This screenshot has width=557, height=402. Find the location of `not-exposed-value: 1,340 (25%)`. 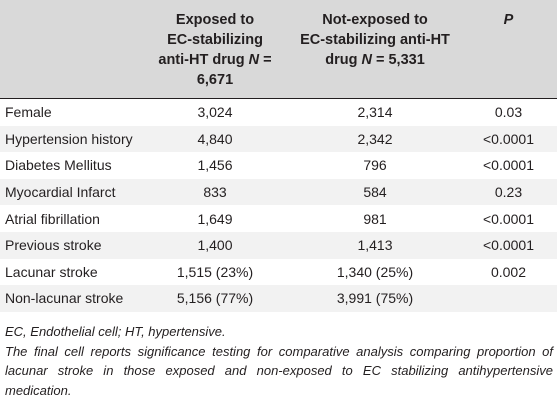

not-exposed-value: 1,340 (25%) is located at coordinates (375, 271).